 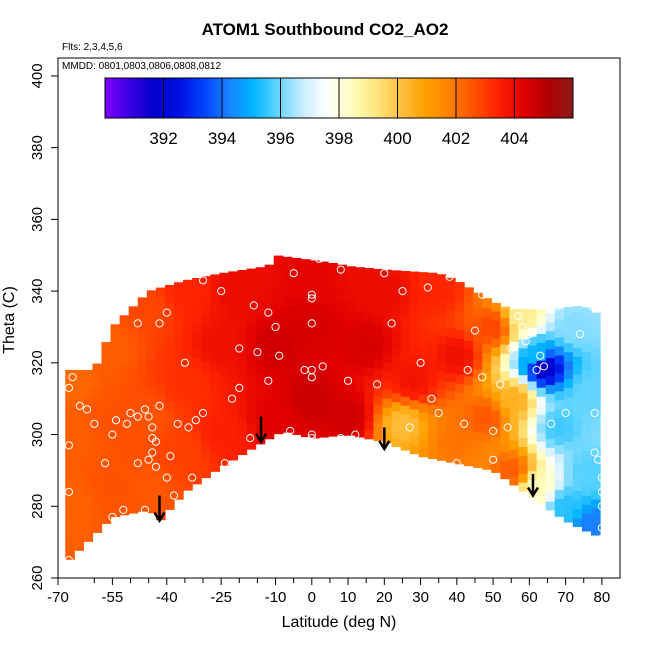 I want to click on colorbar-tick-label: 394, so click(x=222, y=138).